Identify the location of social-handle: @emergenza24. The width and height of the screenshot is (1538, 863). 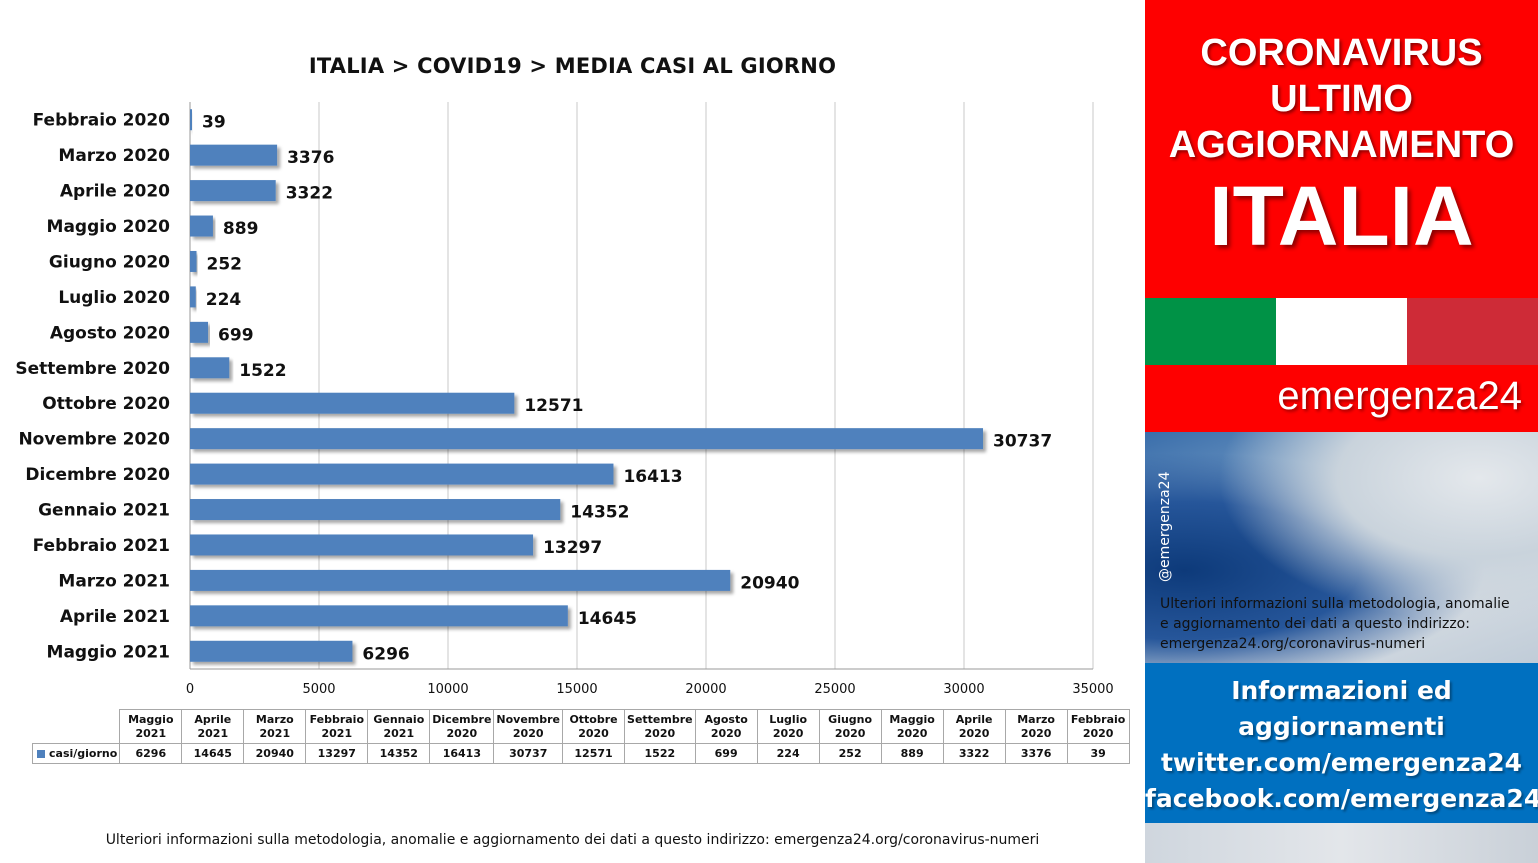
(1165, 527).